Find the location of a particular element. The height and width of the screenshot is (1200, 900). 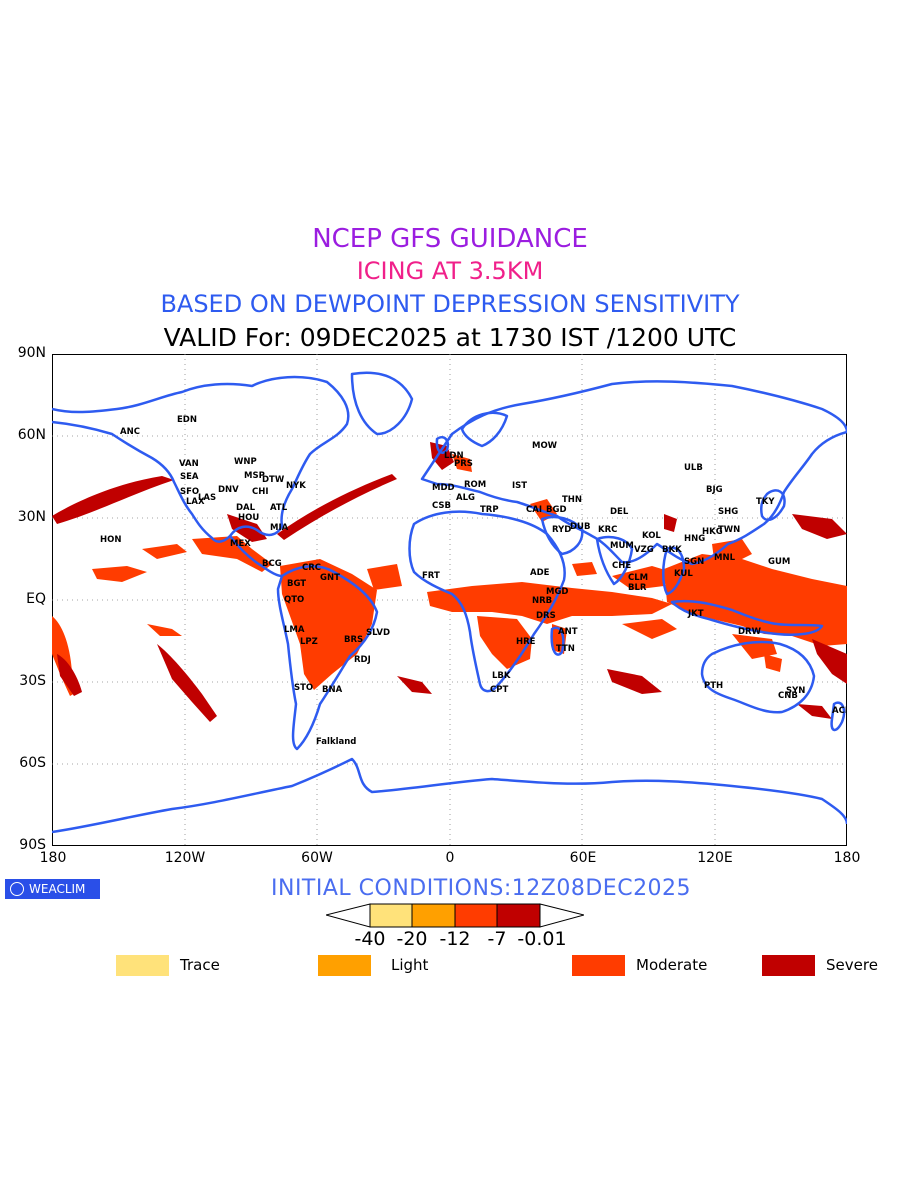

station-label: KUL is located at coordinates (683, 574).